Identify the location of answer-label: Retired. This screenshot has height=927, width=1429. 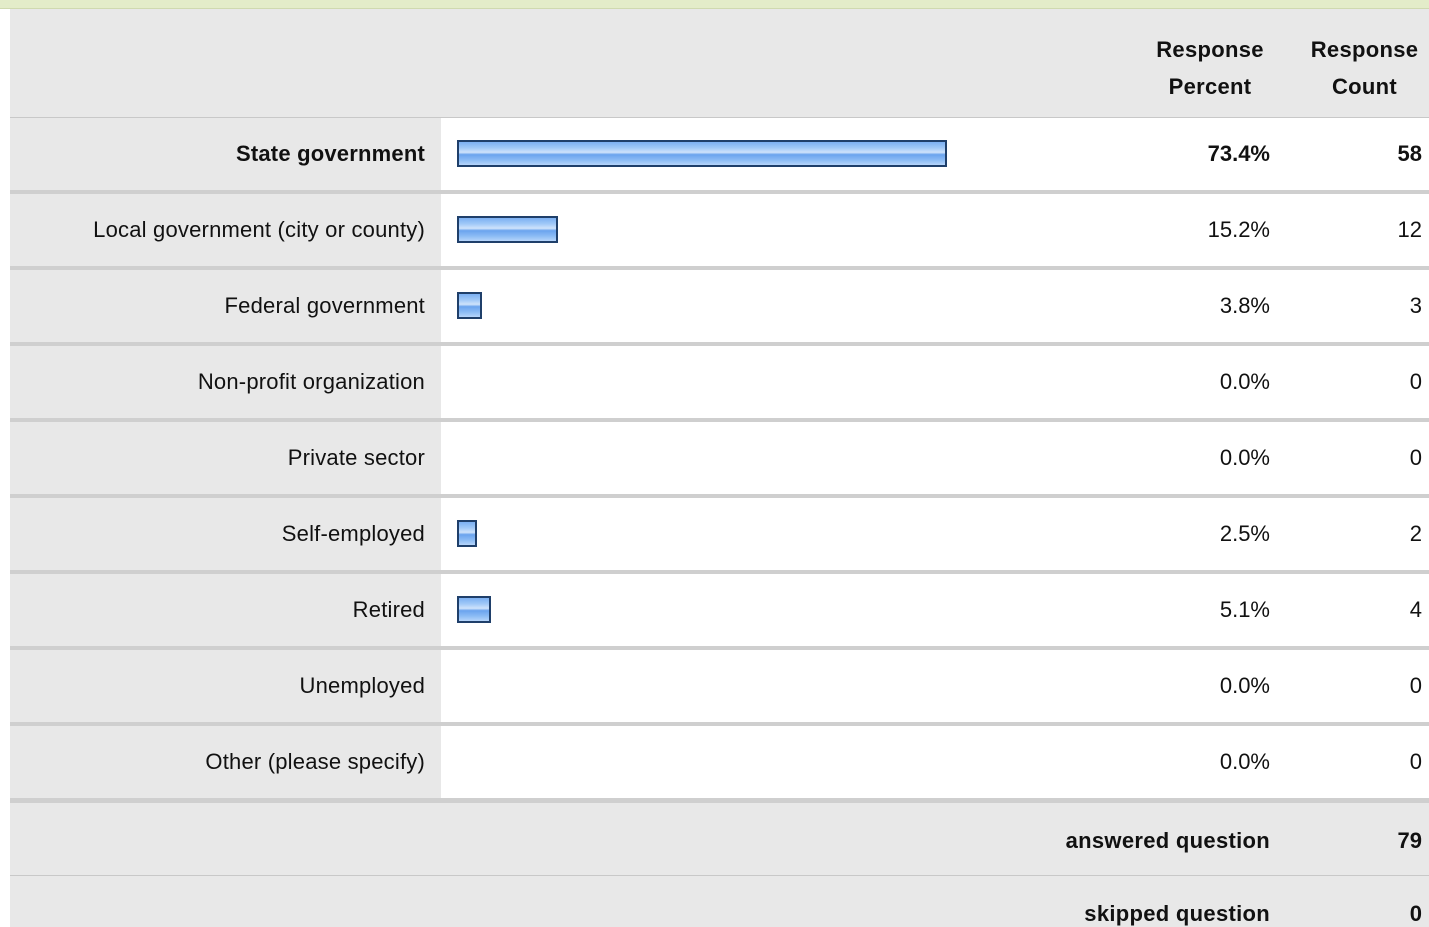
(225, 610).